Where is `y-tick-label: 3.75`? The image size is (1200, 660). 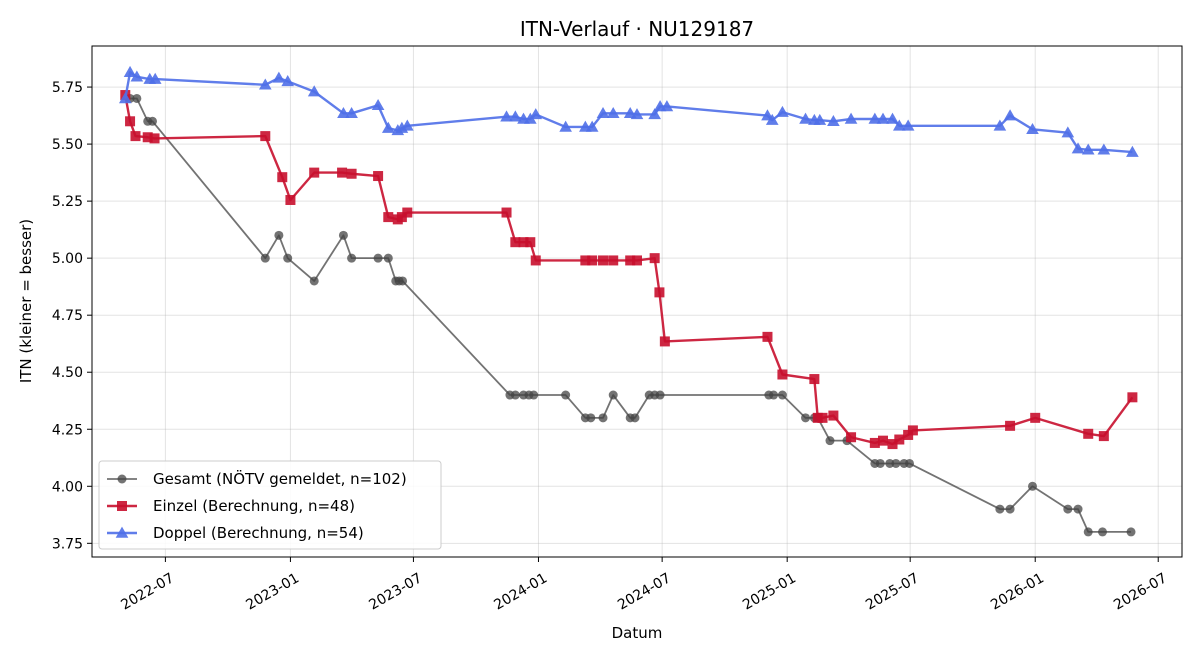
y-tick-label: 3.75 is located at coordinates (67, 544).